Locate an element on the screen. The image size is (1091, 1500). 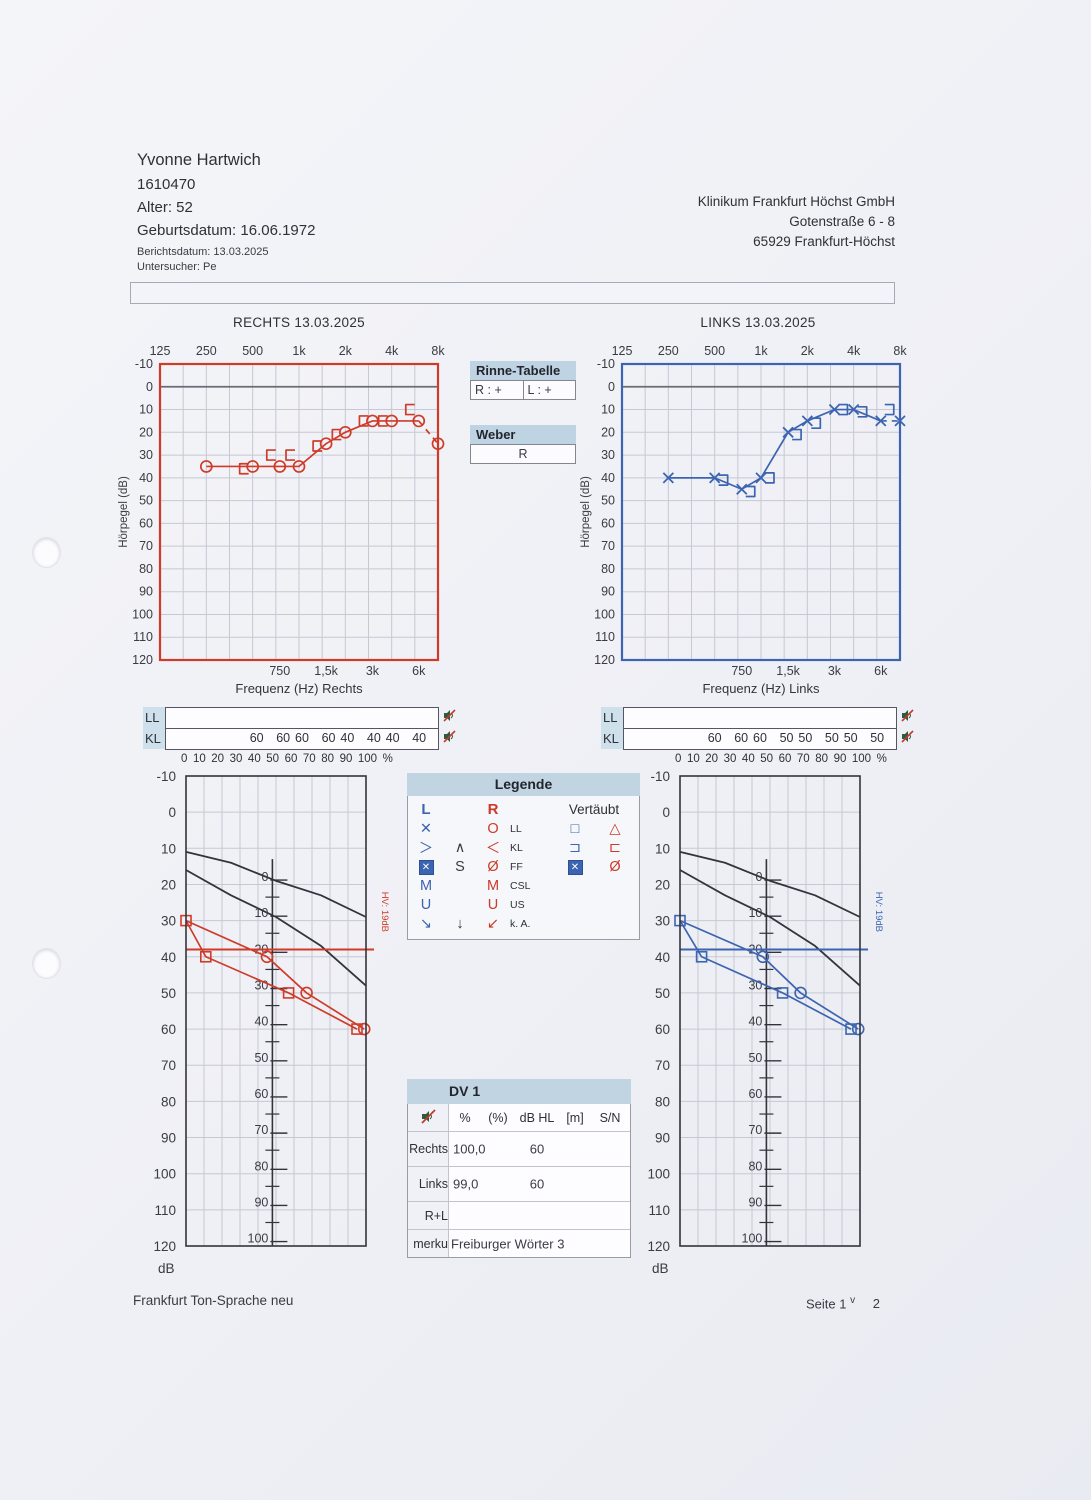
legend-label: KL is located at coordinates (516, 847).